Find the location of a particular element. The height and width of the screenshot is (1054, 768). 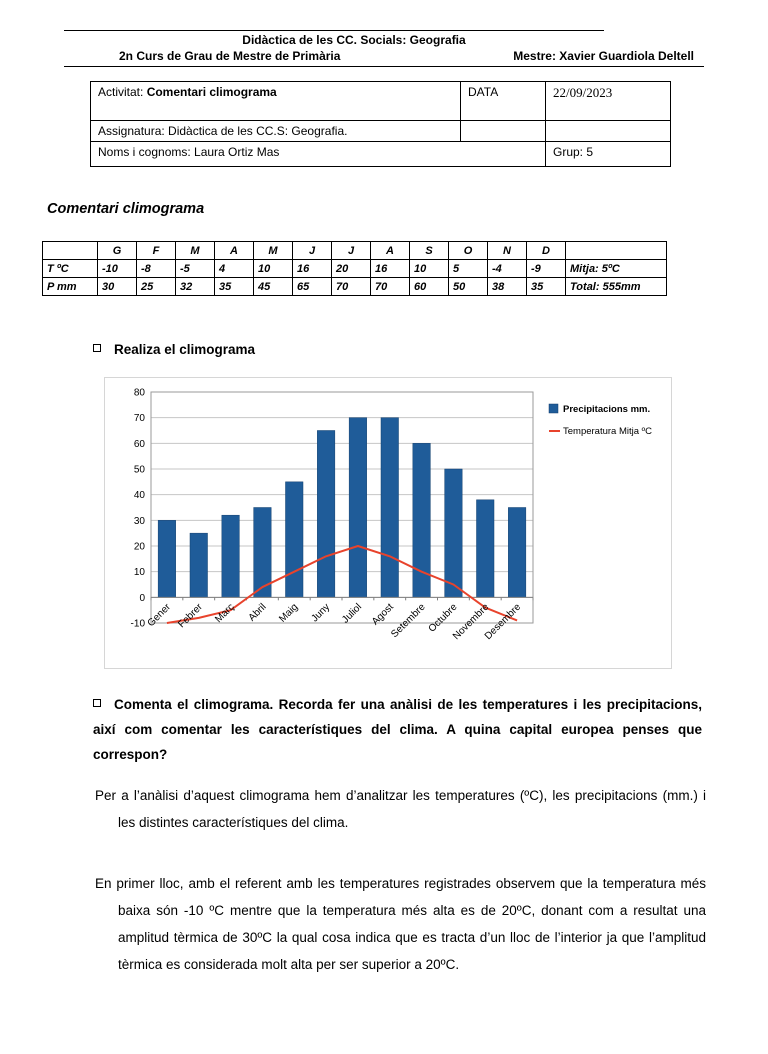

header-bottom-rule is located at coordinates (384, 66).